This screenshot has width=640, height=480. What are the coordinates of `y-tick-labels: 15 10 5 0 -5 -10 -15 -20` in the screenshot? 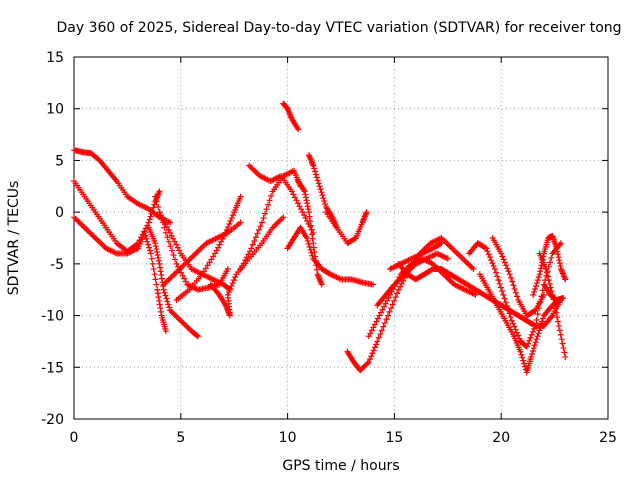 It's located at (52, 239).